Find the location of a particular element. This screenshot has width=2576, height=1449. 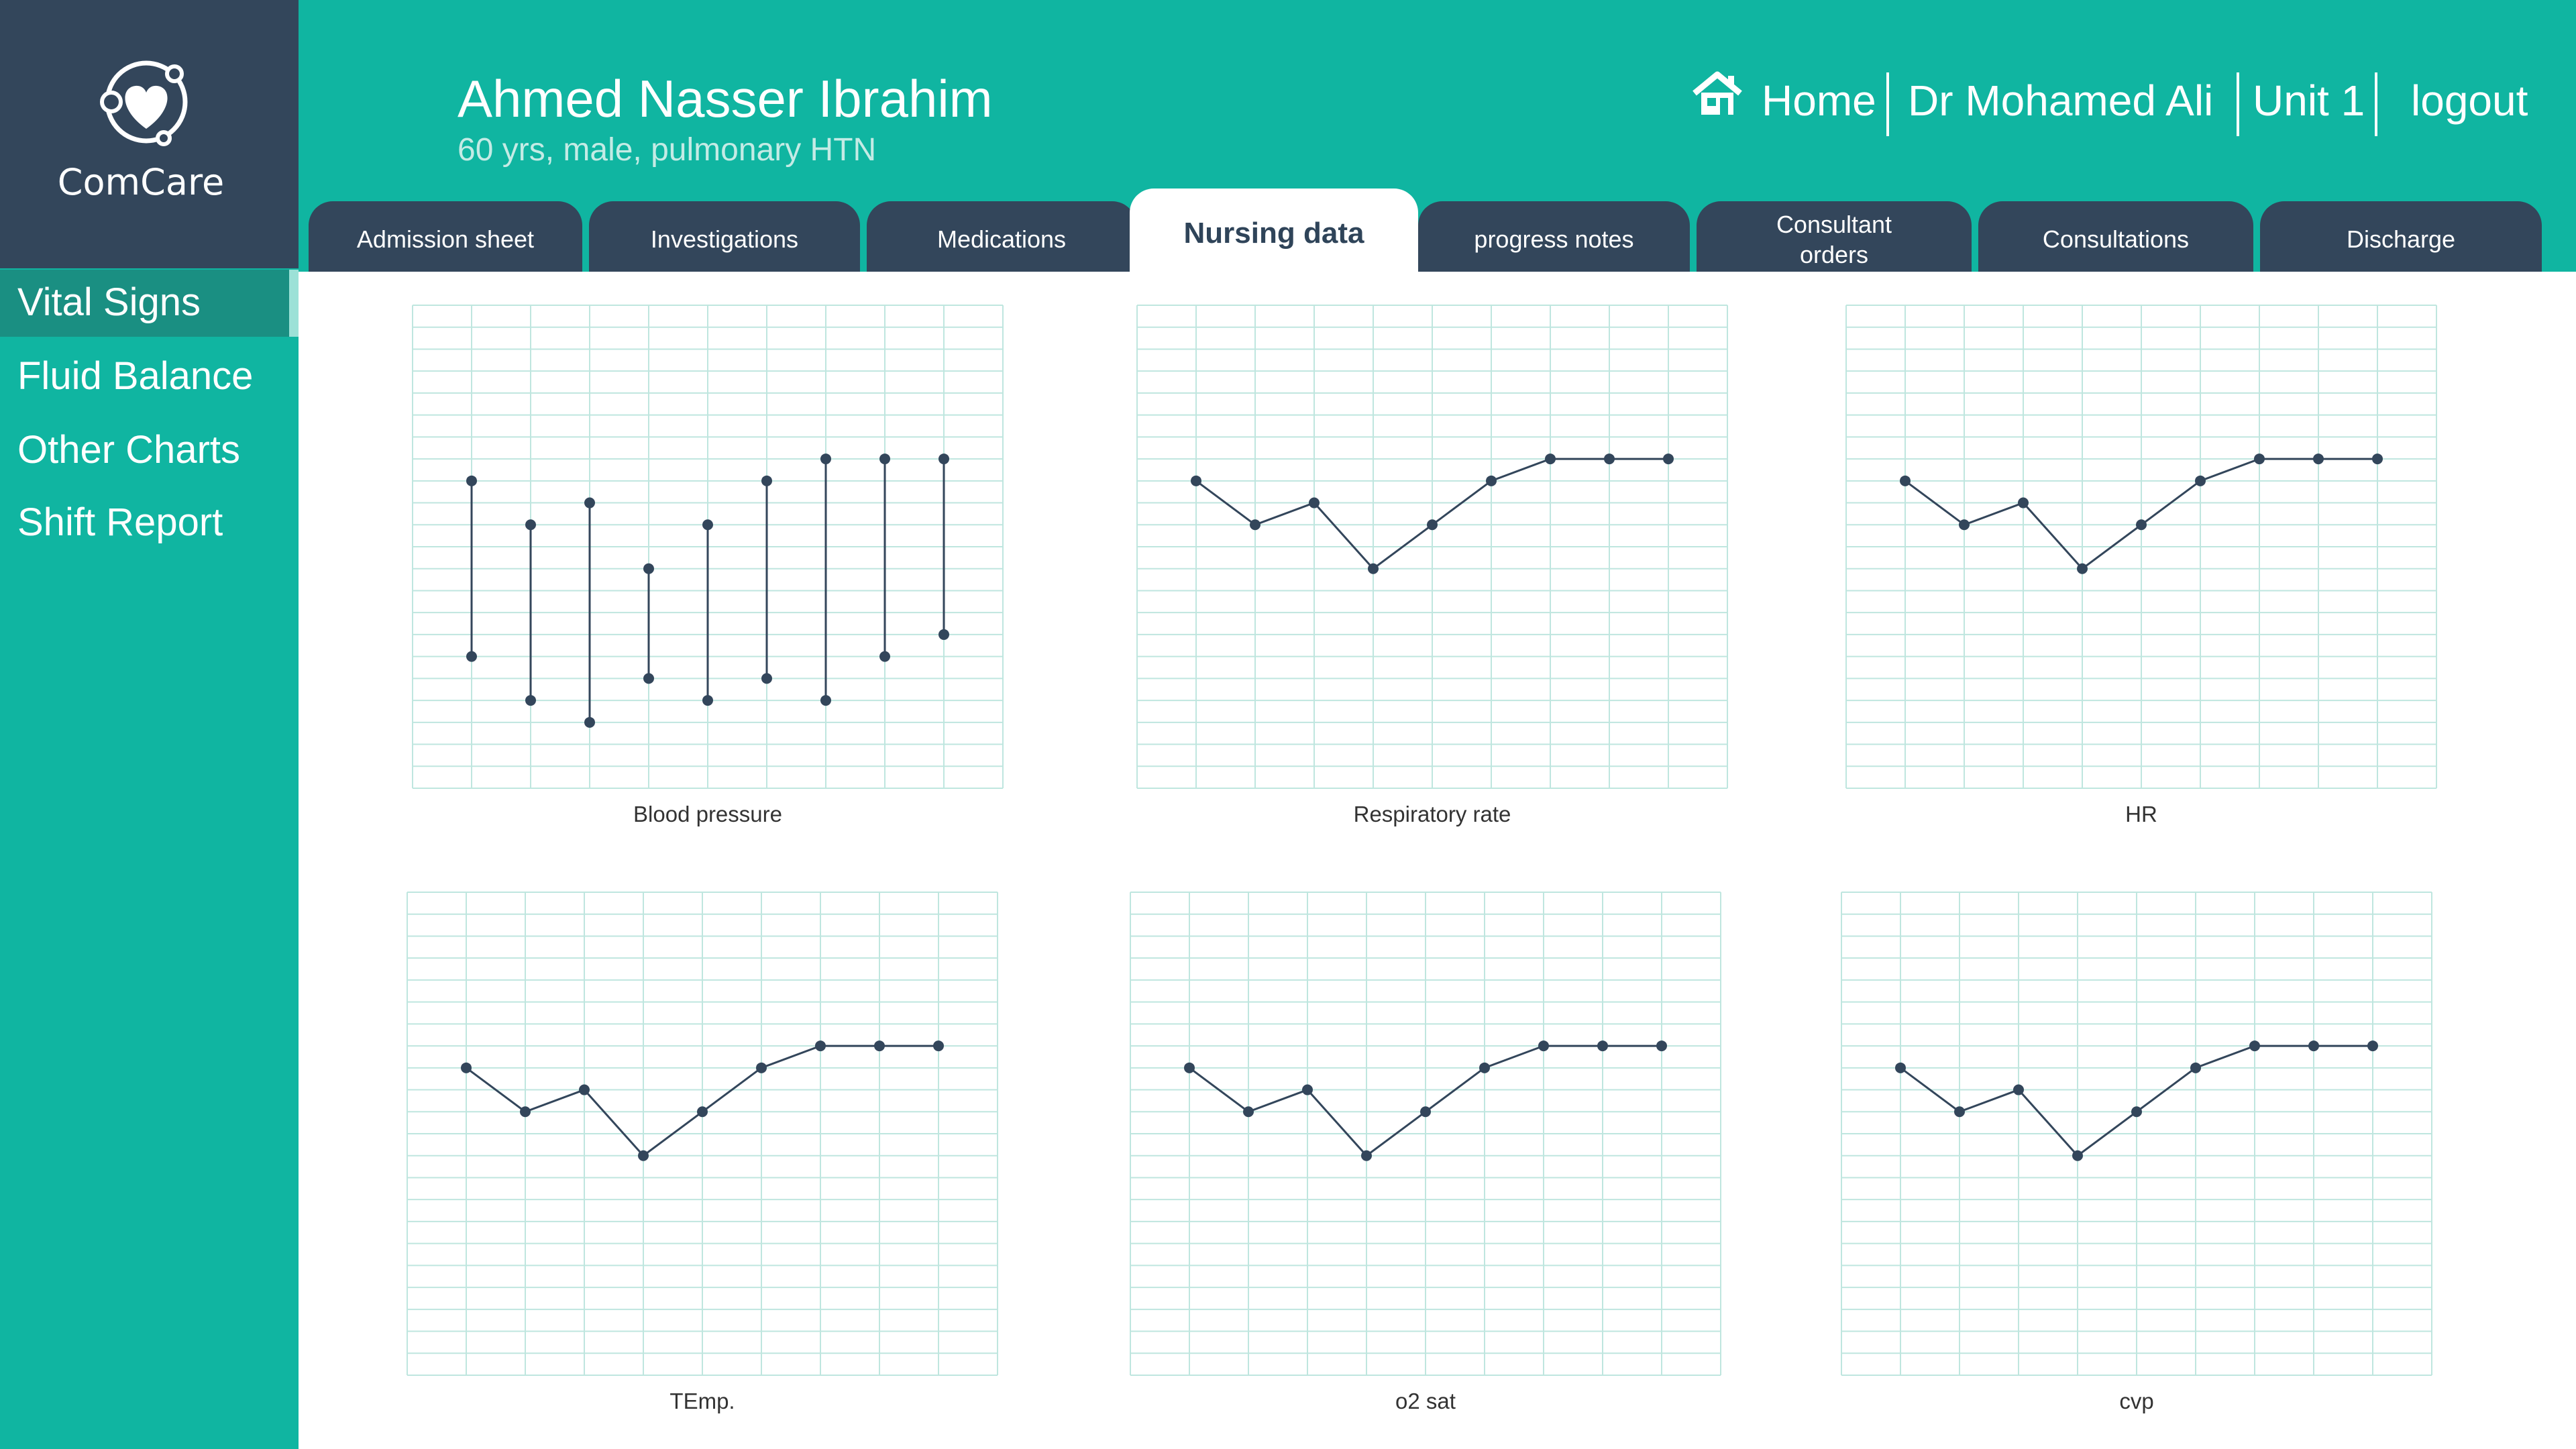

sidebar-item-vital-signs: Vital Signs is located at coordinates (149, 303).